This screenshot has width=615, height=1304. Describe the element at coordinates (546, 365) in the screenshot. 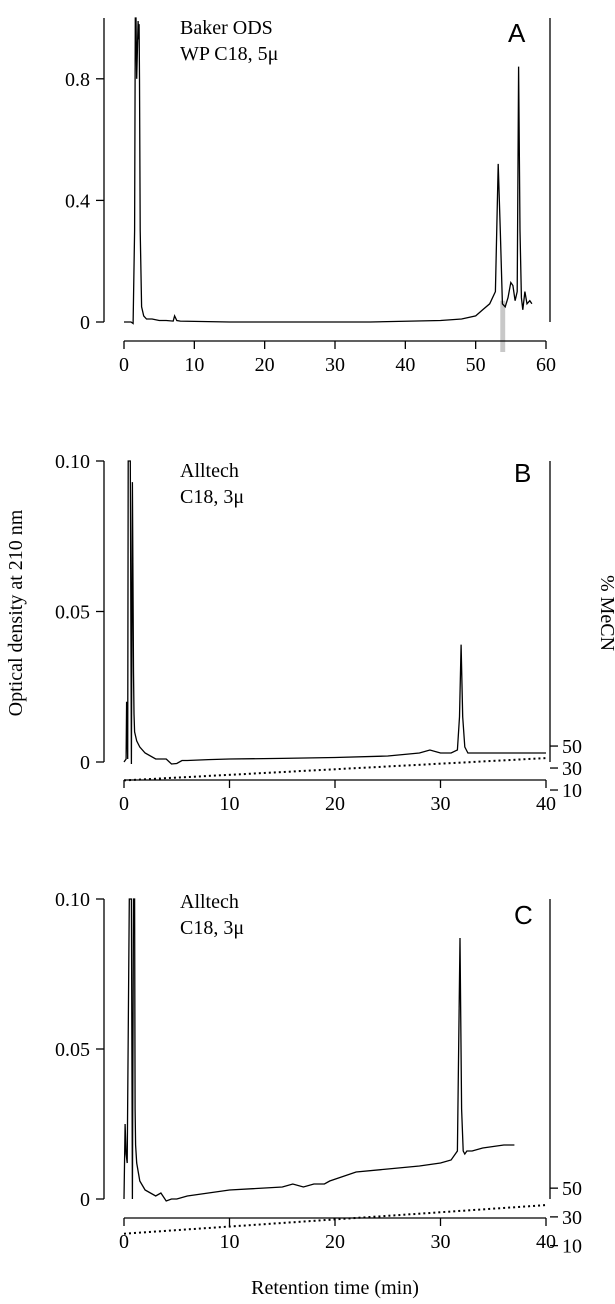

I see `x-tick-label: 60` at that location.